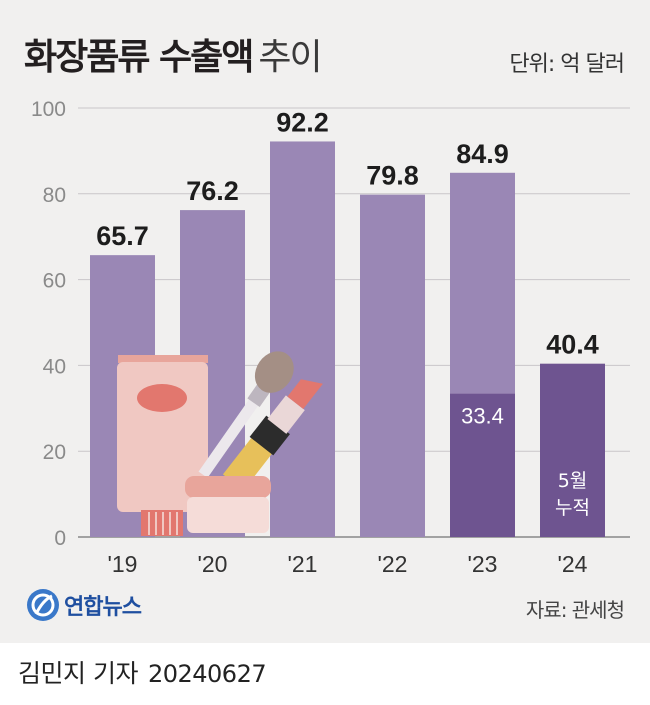 The image size is (650, 705). Describe the element at coordinates (212, 191) in the screenshot. I see `value-label: 76.2` at that location.